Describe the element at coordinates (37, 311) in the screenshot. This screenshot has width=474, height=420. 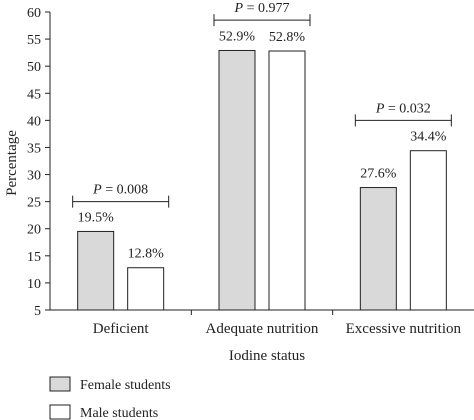
I see `y-tick-label: 5` at that location.